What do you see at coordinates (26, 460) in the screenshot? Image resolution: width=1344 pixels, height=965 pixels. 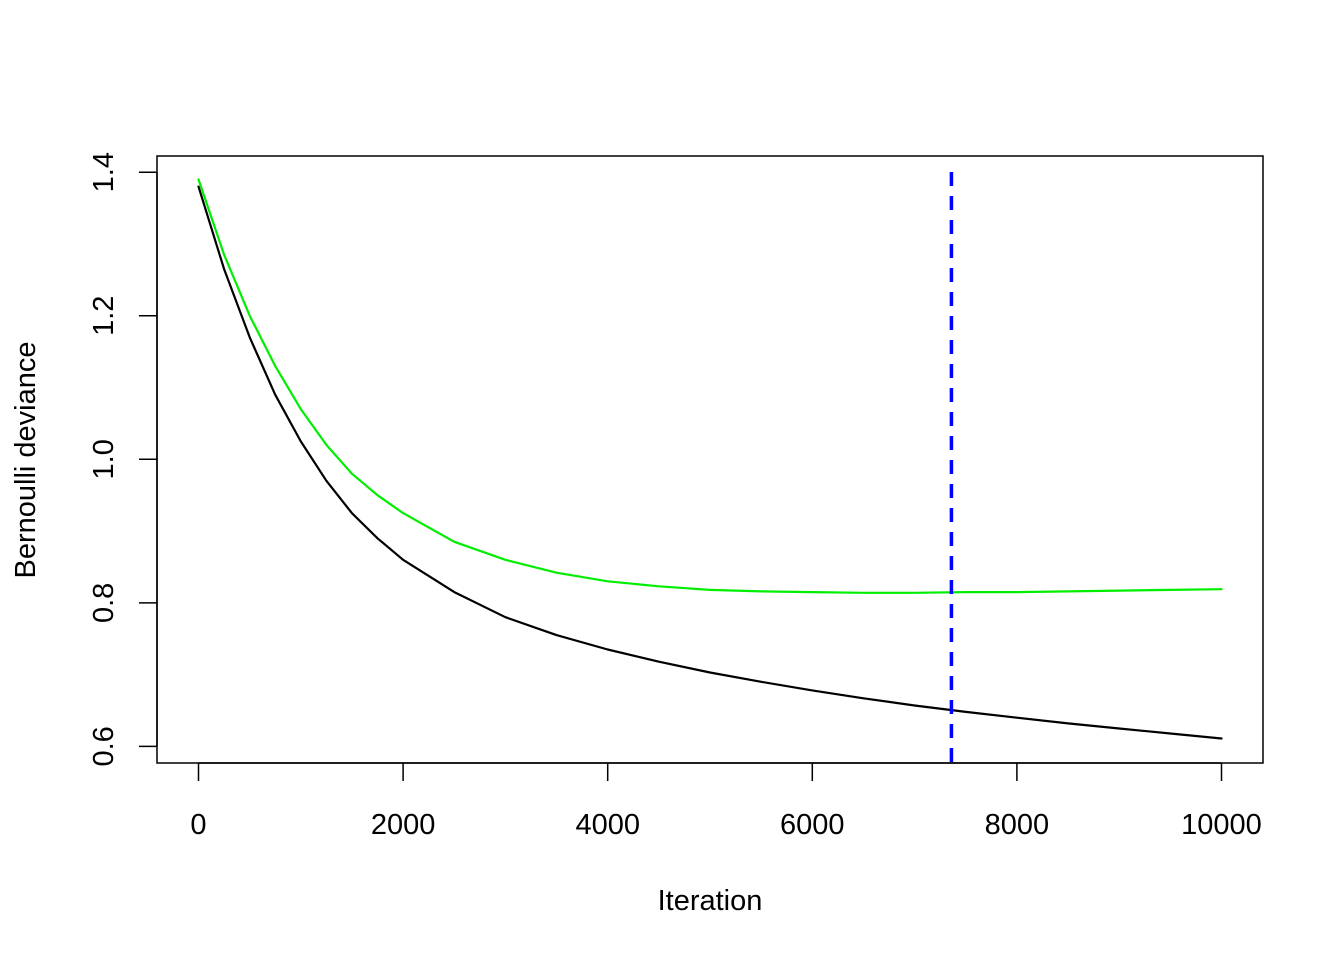 I see `y-axis-title: Bernoulli deviance` at bounding box center [26, 460].